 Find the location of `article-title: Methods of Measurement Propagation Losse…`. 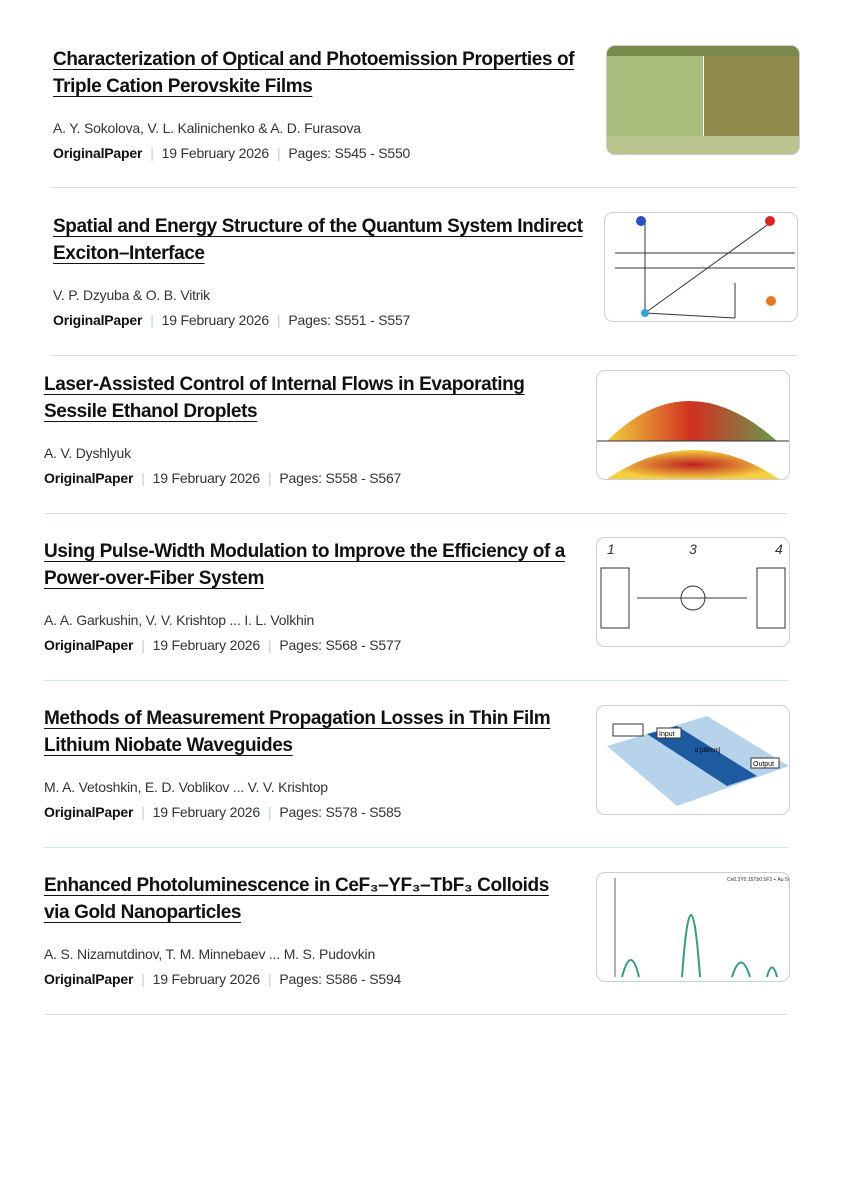

article-title: Methods of Measurement Propagation Losse… is located at coordinates (309, 732).